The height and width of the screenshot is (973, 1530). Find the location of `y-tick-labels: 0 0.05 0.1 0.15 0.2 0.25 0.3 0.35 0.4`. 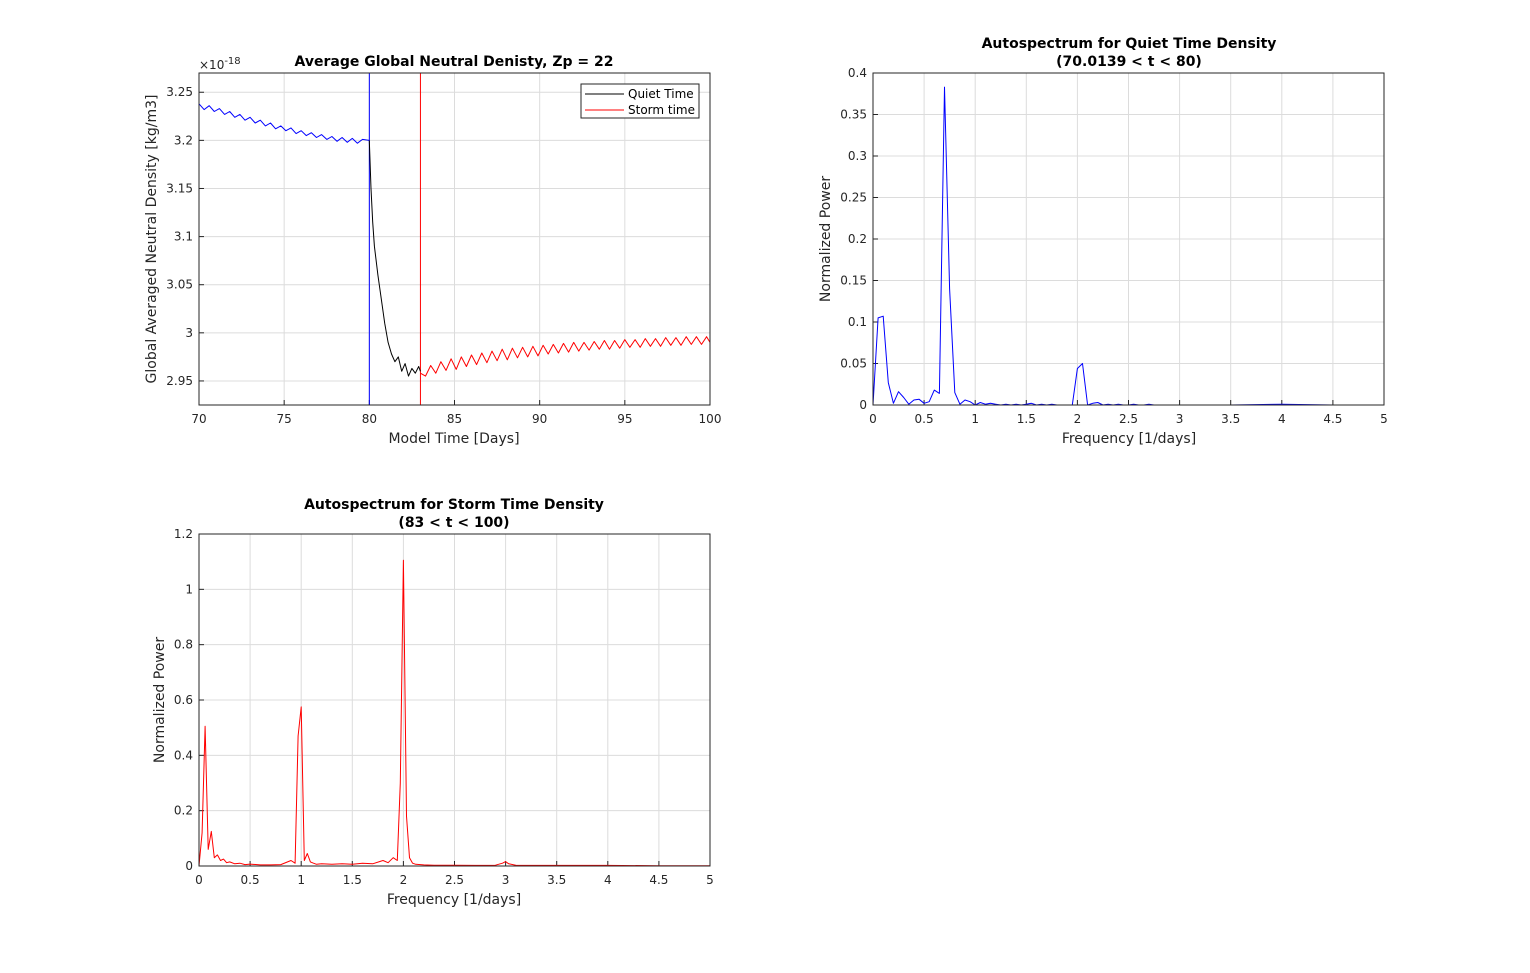

y-tick-labels: 0 0.05 0.1 0.15 0.2 0.25 0.3 0.35 0.4 is located at coordinates (853, 239).